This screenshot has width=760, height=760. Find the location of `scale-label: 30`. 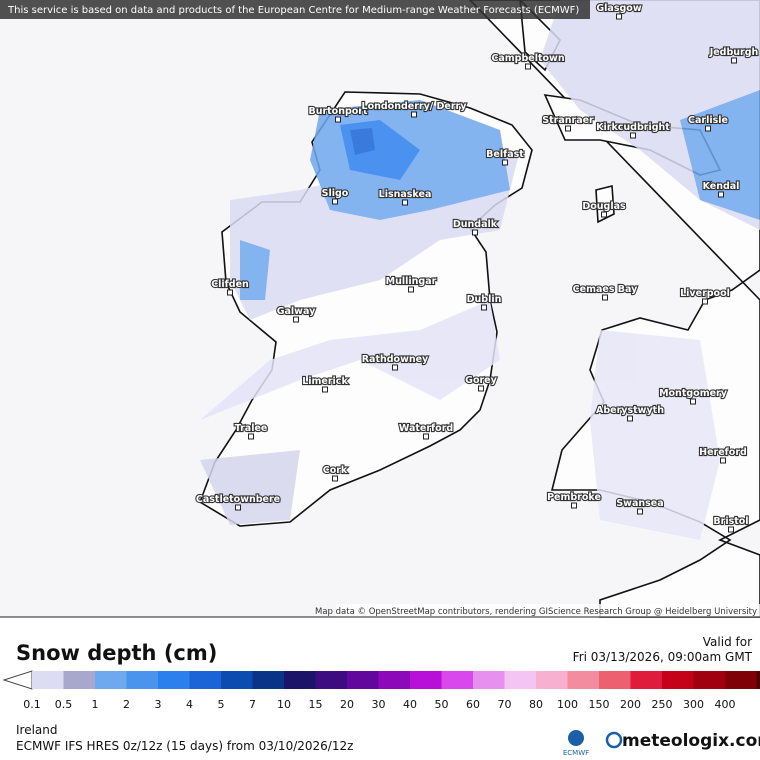

scale-label: 30 is located at coordinates (379, 704).